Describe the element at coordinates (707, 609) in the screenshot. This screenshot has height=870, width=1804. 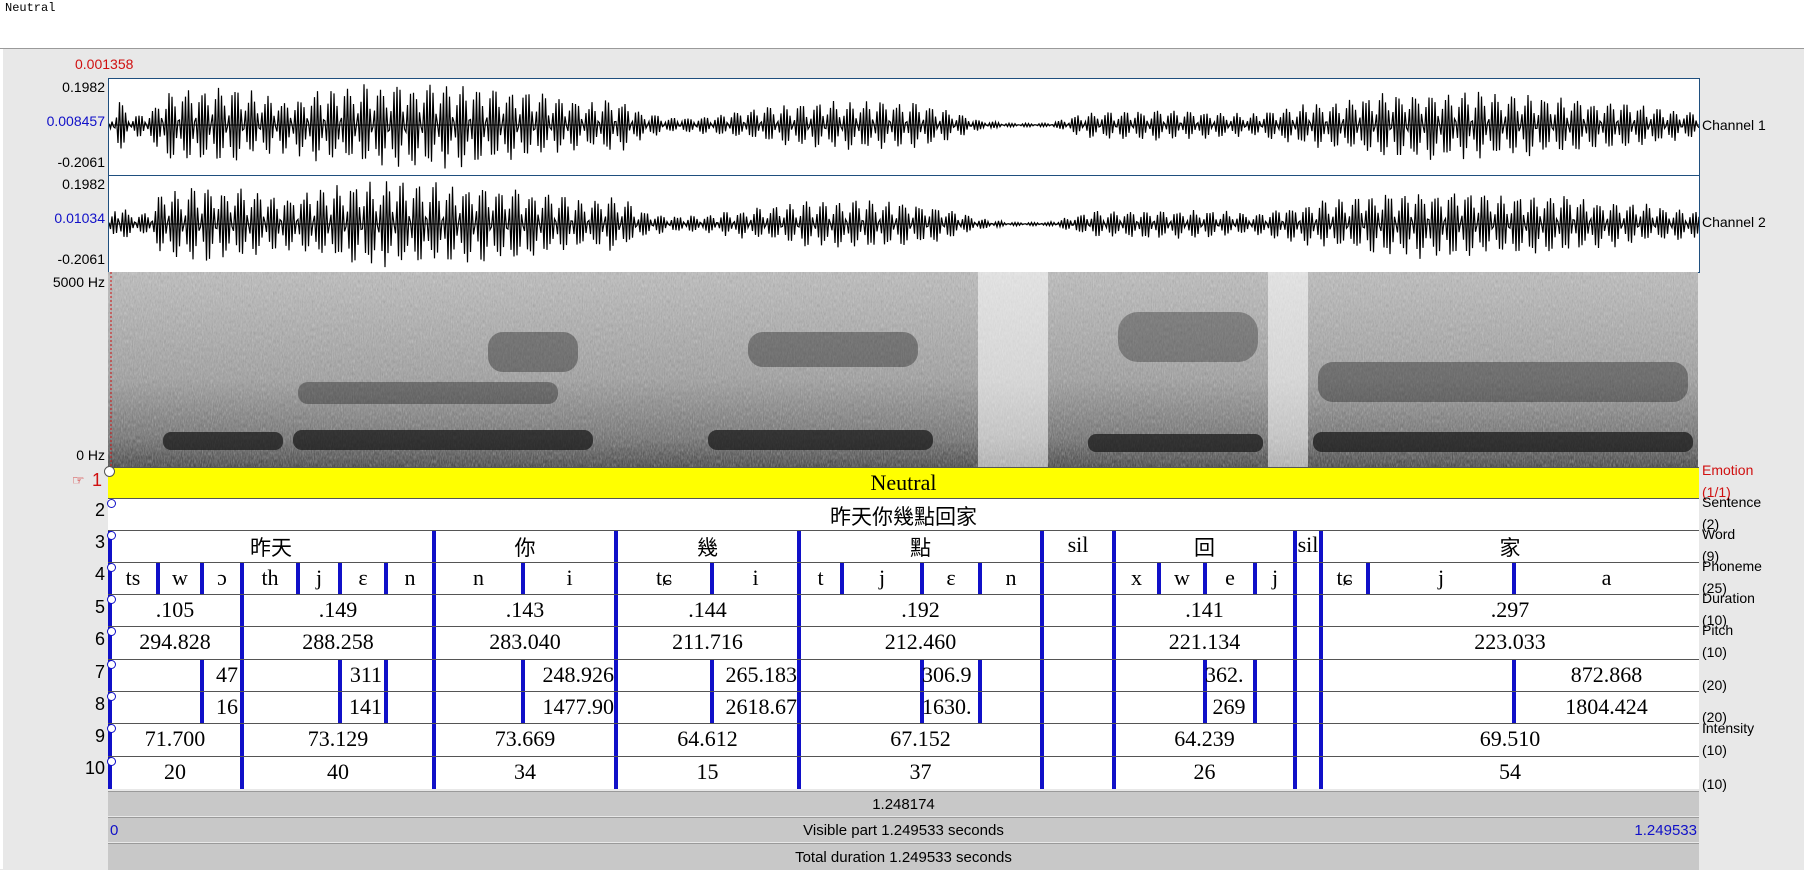
I see `duration-interval: .144` at that location.